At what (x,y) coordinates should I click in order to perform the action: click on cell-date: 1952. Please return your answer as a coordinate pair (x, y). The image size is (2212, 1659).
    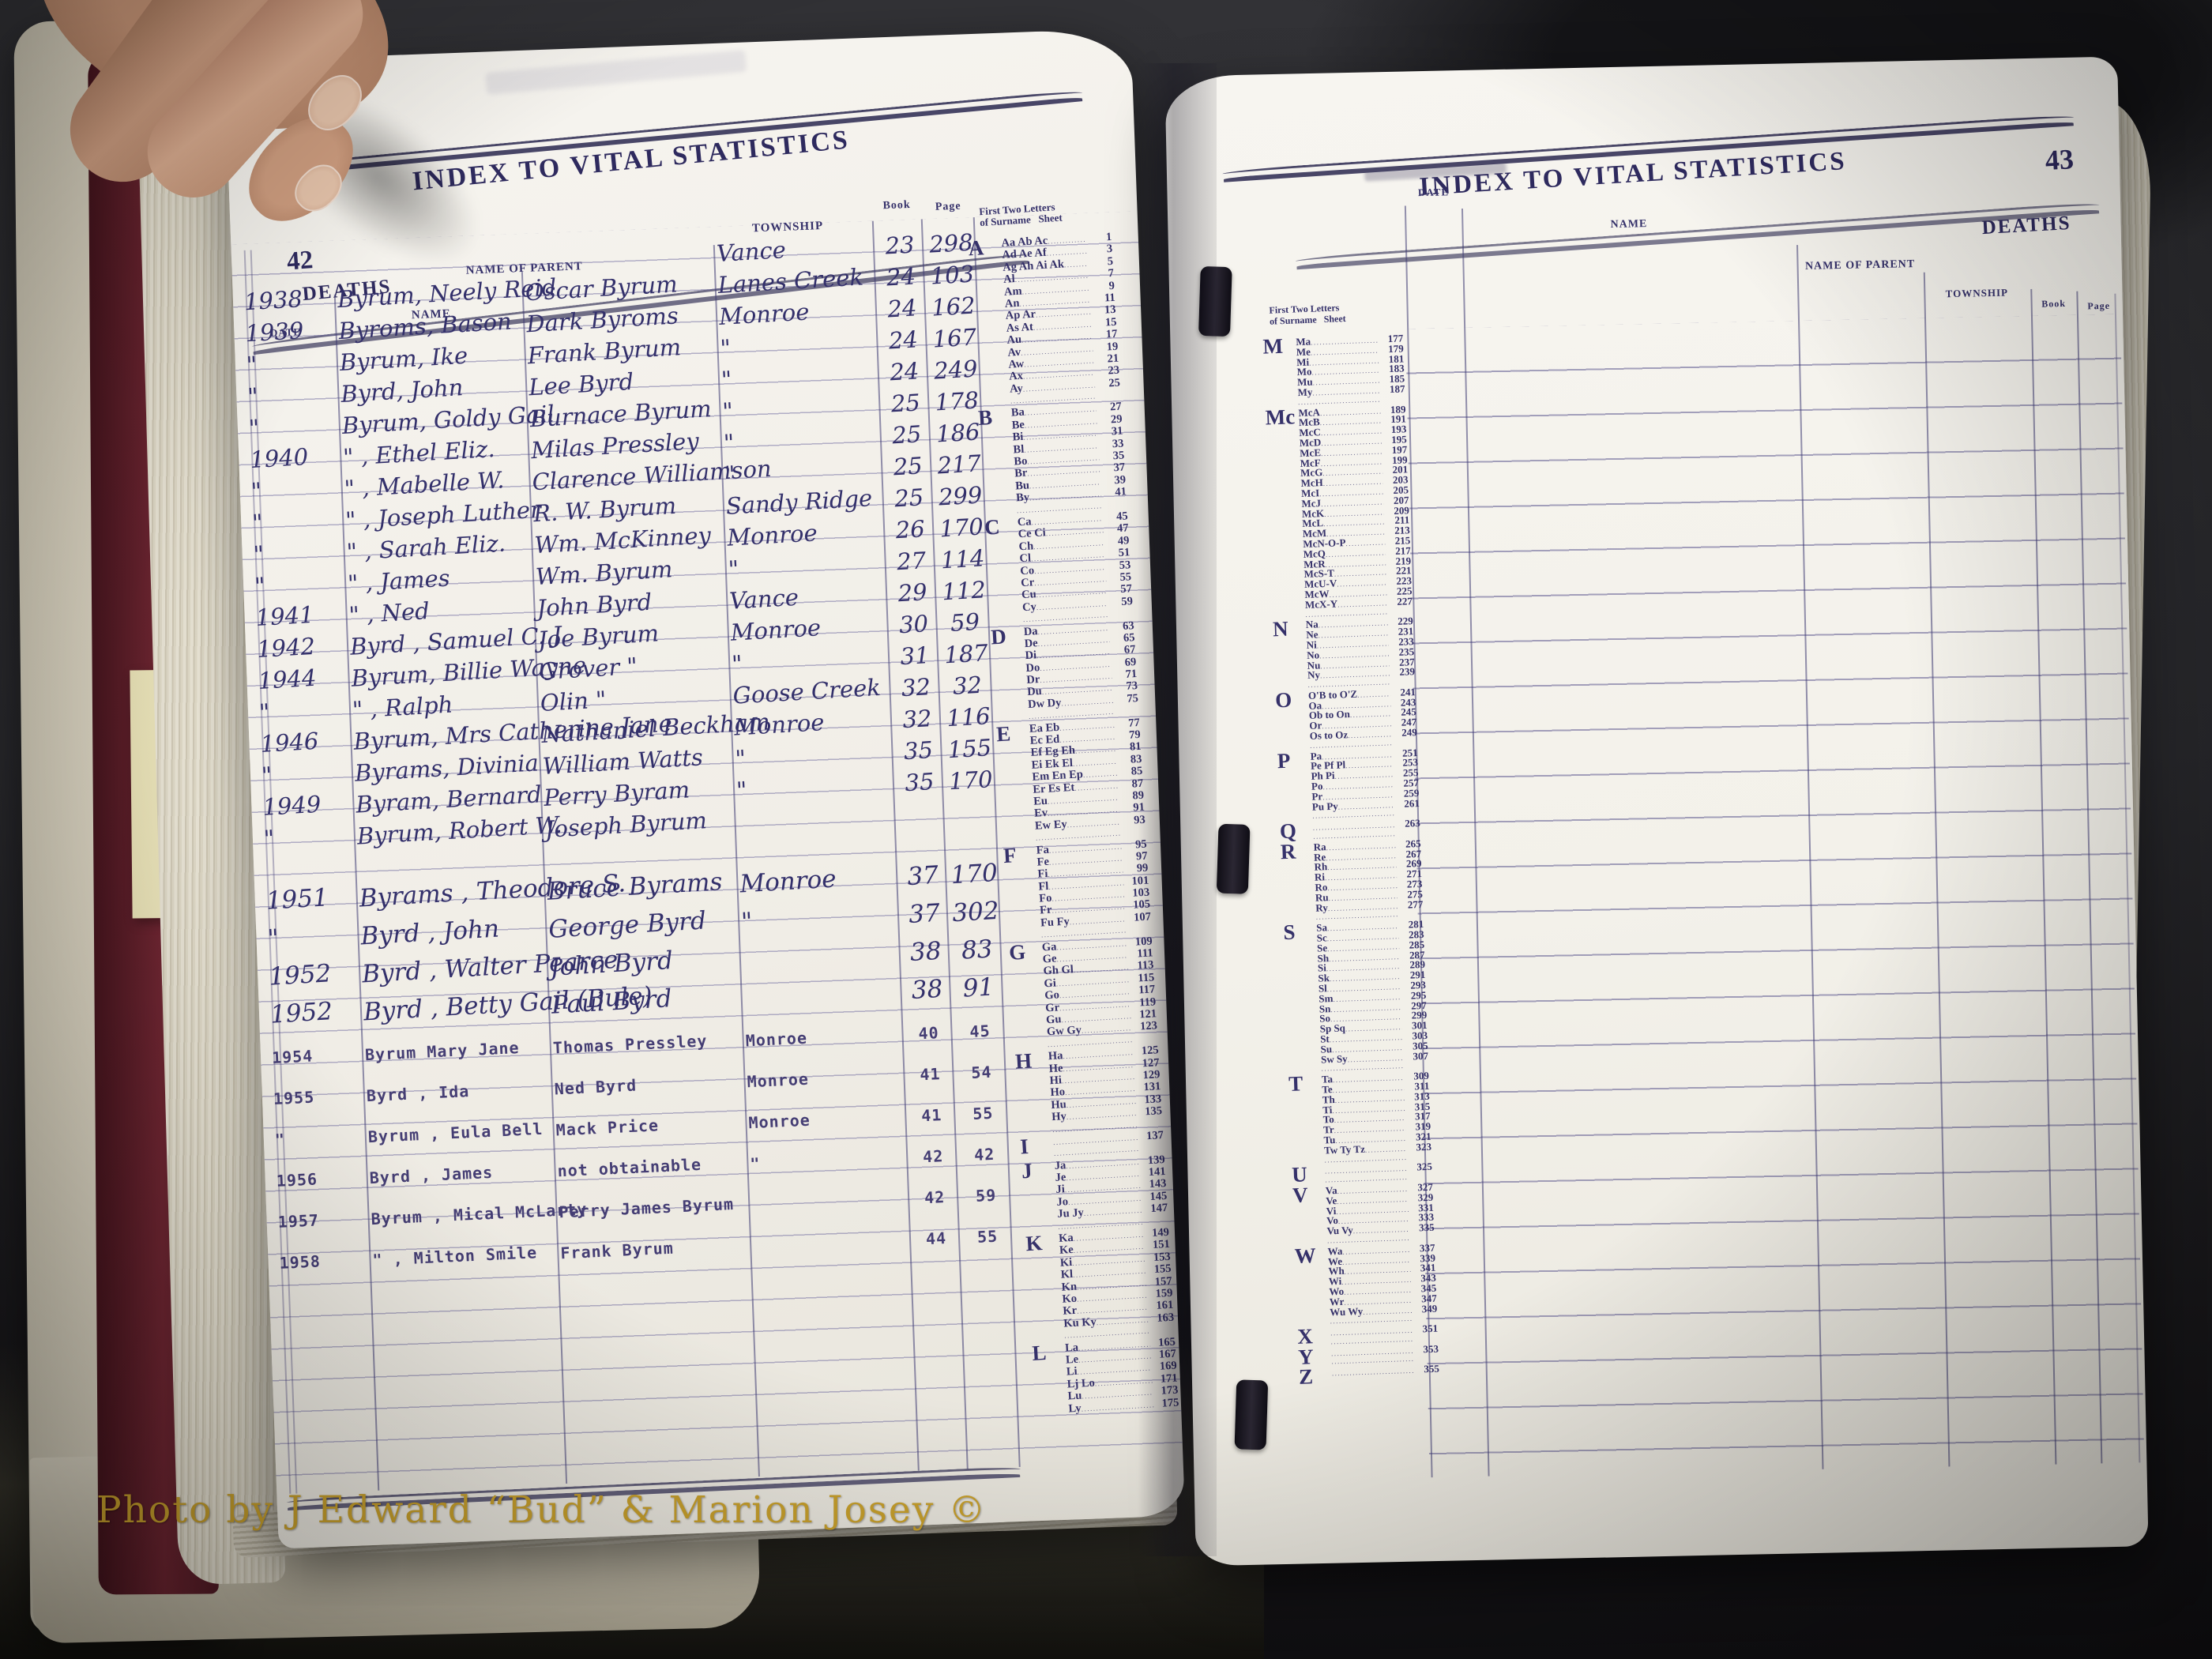
    Looking at the image, I should click on (301, 1013).